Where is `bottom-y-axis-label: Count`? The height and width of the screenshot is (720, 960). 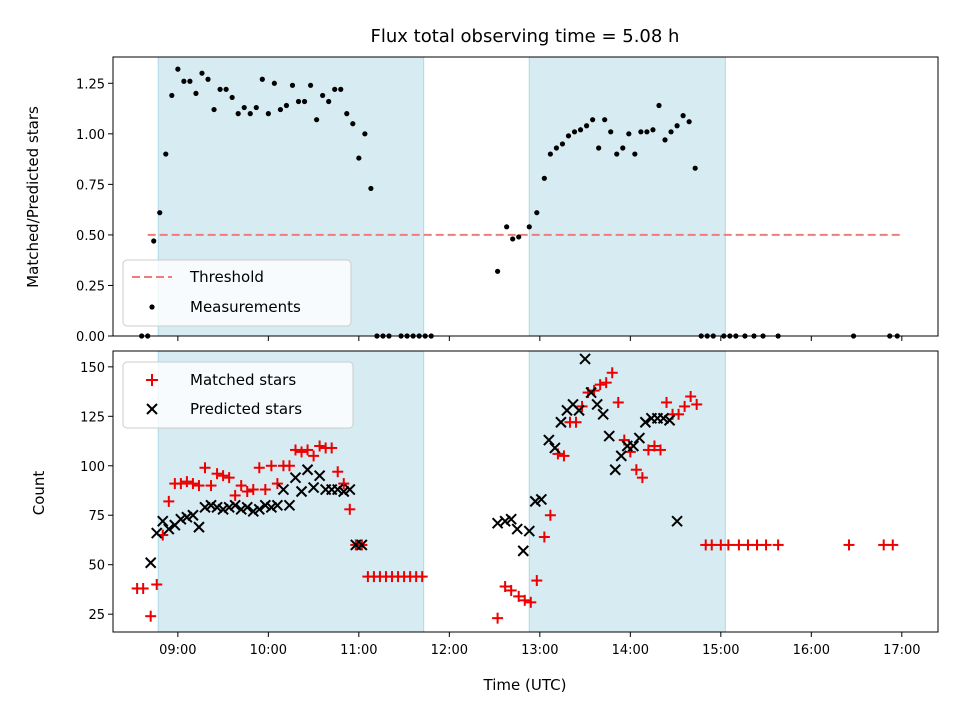
bottom-y-axis-label: Count is located at coordinates (39, 493).